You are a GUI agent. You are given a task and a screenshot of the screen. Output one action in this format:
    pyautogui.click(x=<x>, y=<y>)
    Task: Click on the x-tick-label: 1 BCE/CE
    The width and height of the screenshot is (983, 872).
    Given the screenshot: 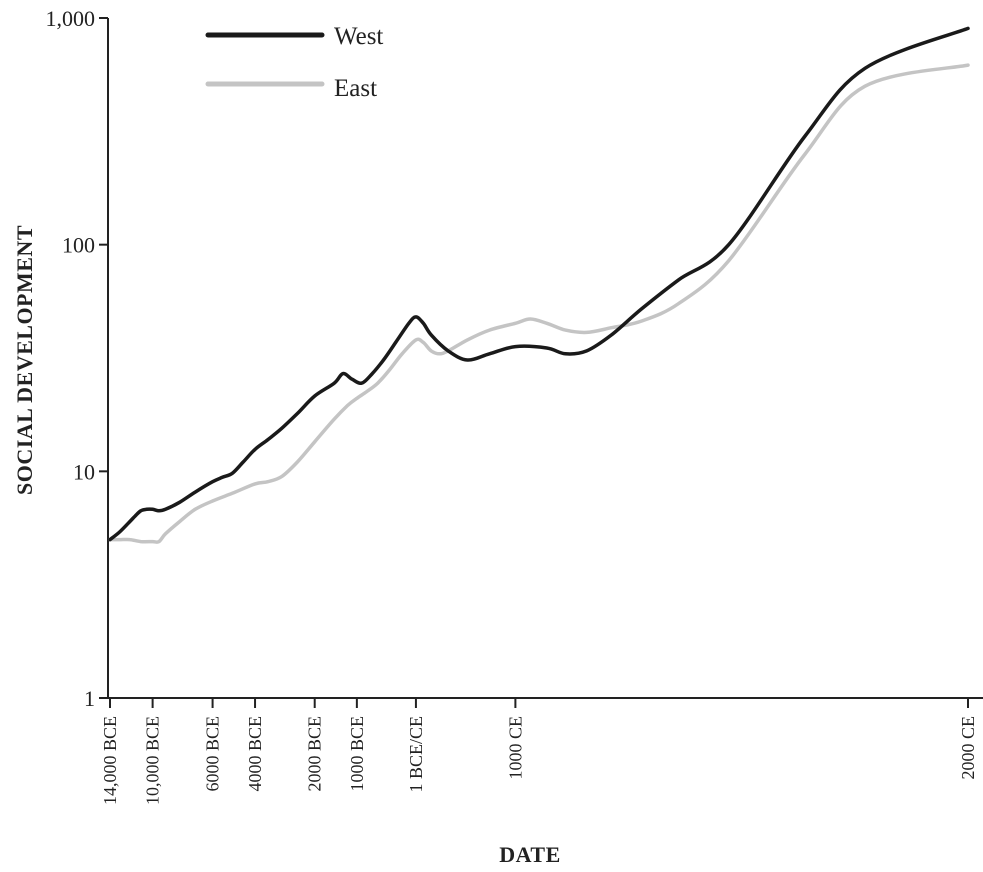 What is the action you would take?
    pyautogui.click(x=416, y=754)
    